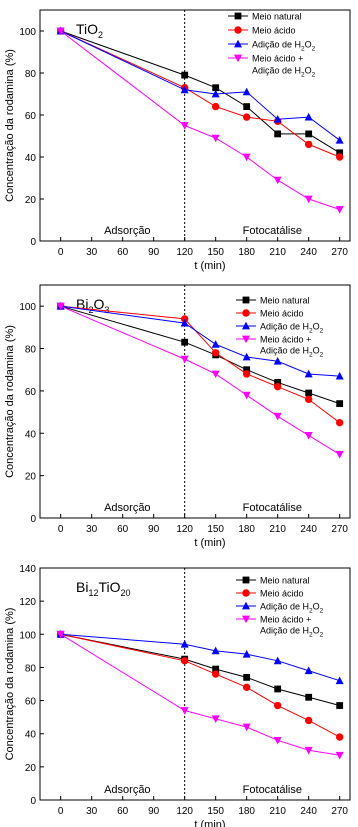  I want to click on legend-label: Meio natural, so click(277, 17).